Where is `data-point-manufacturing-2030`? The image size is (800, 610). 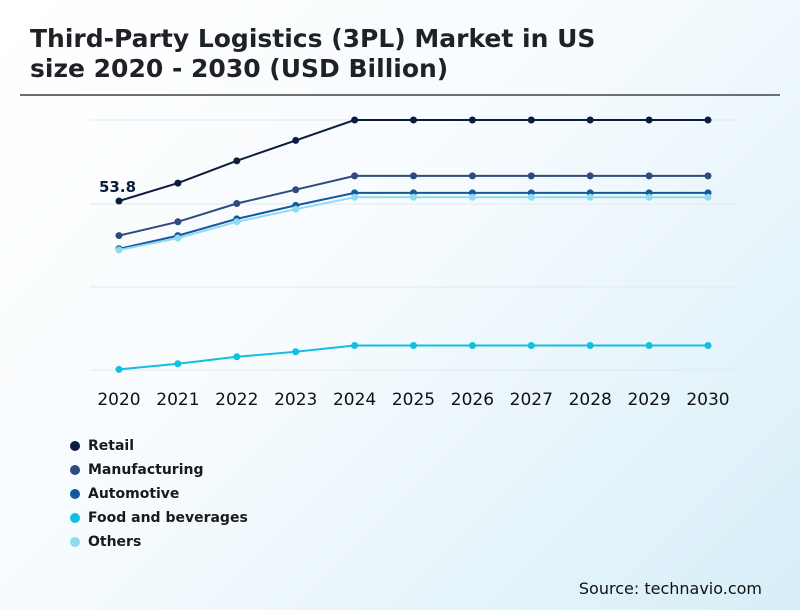 data-point-manufacturing-2030 is located at coordinates (708, 176).